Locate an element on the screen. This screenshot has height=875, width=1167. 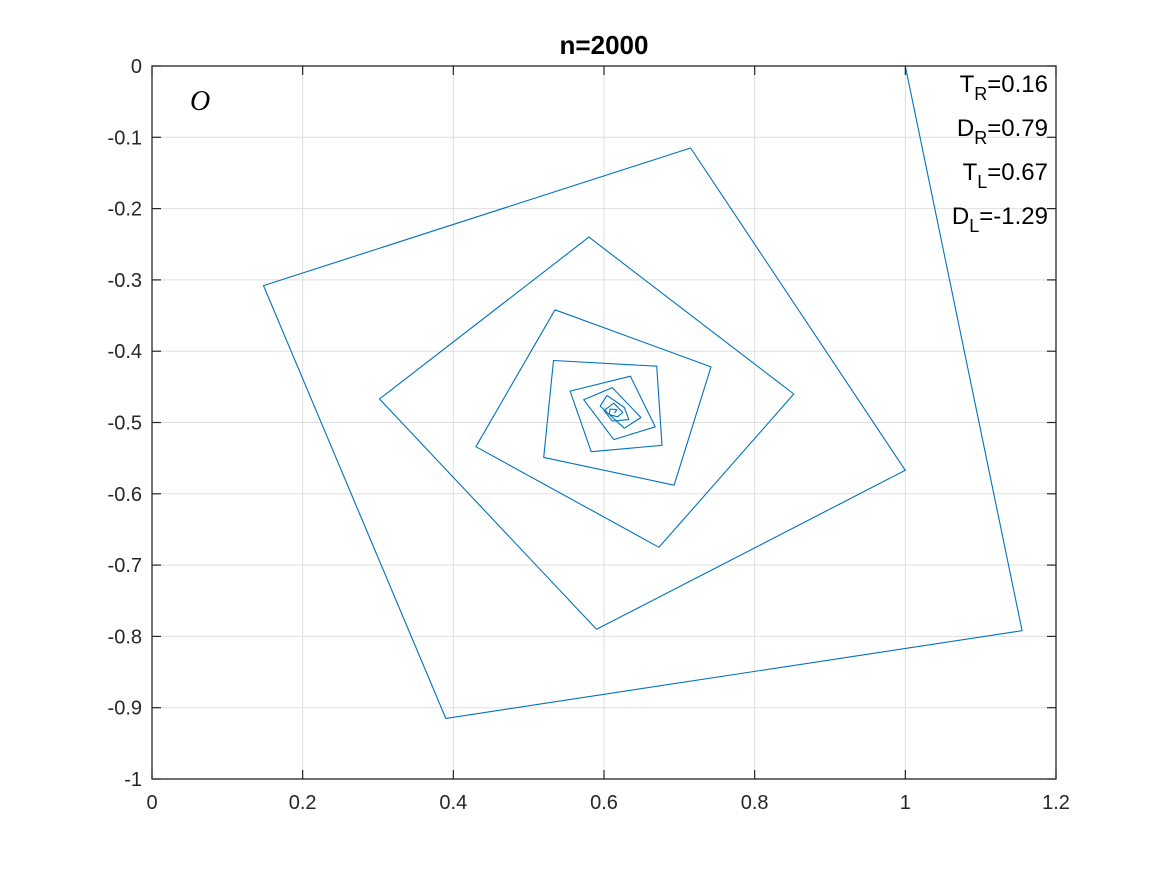
y-tick-label: -0.8 is located at coordinates (125, 637).